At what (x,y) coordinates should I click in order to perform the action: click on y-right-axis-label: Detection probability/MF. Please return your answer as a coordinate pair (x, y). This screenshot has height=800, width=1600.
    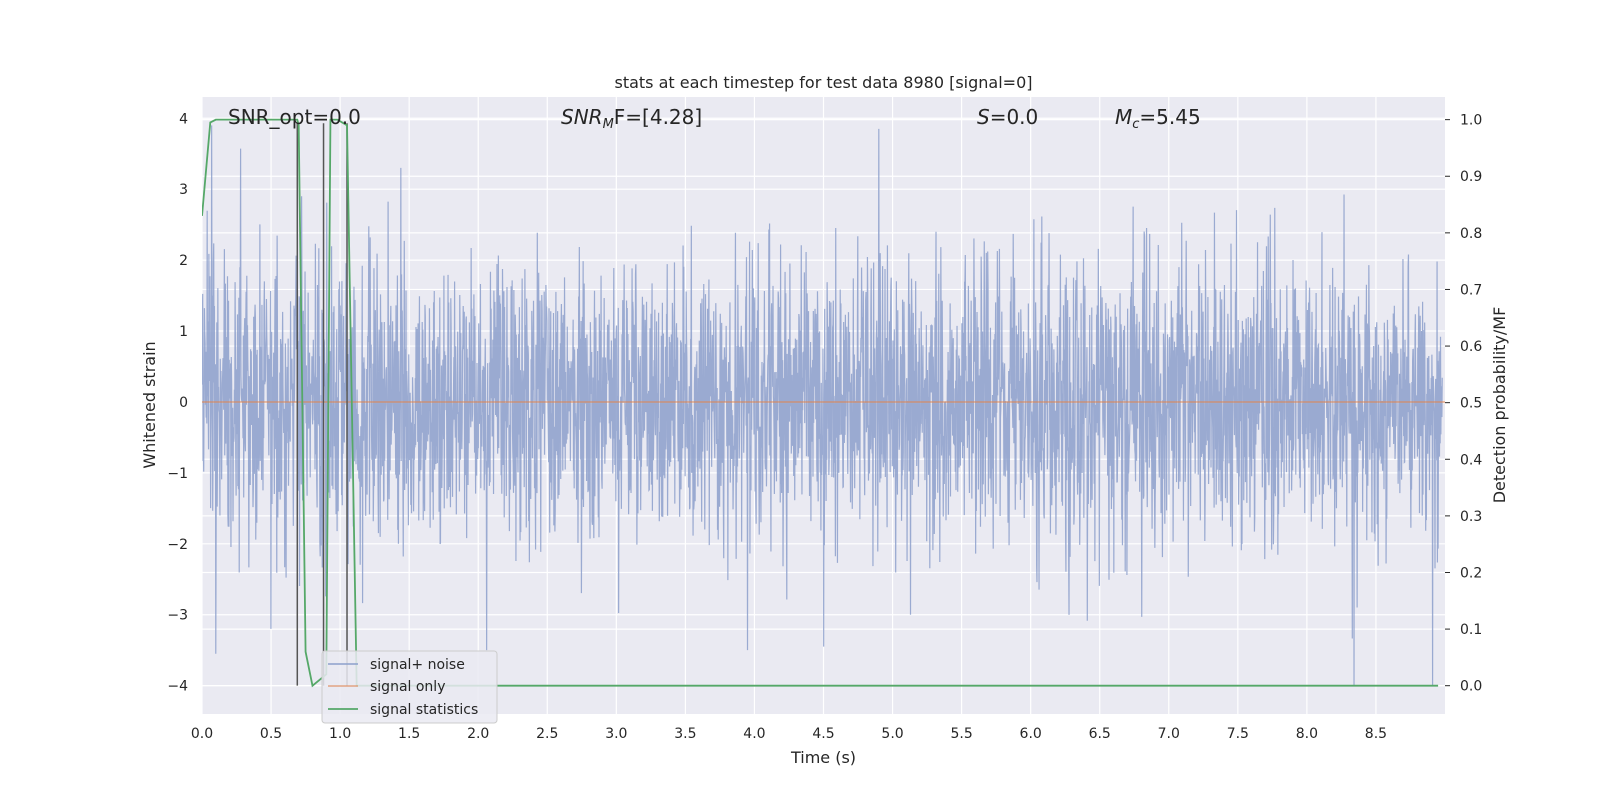
    Looking at the image, I should click on (1499, 405).